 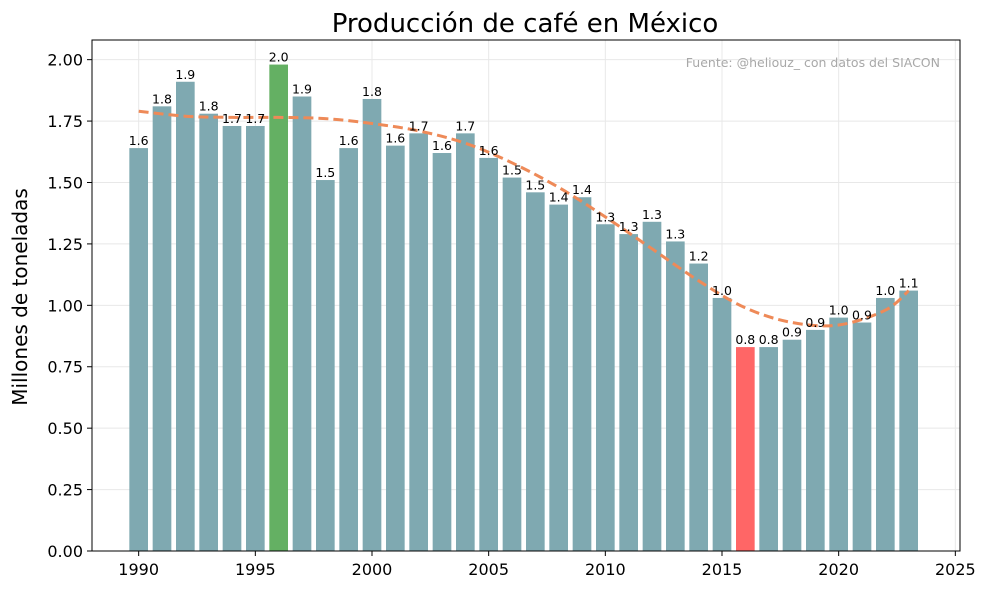 I want to click on y-tick-label: 0.25, so click(x=65, y=490).